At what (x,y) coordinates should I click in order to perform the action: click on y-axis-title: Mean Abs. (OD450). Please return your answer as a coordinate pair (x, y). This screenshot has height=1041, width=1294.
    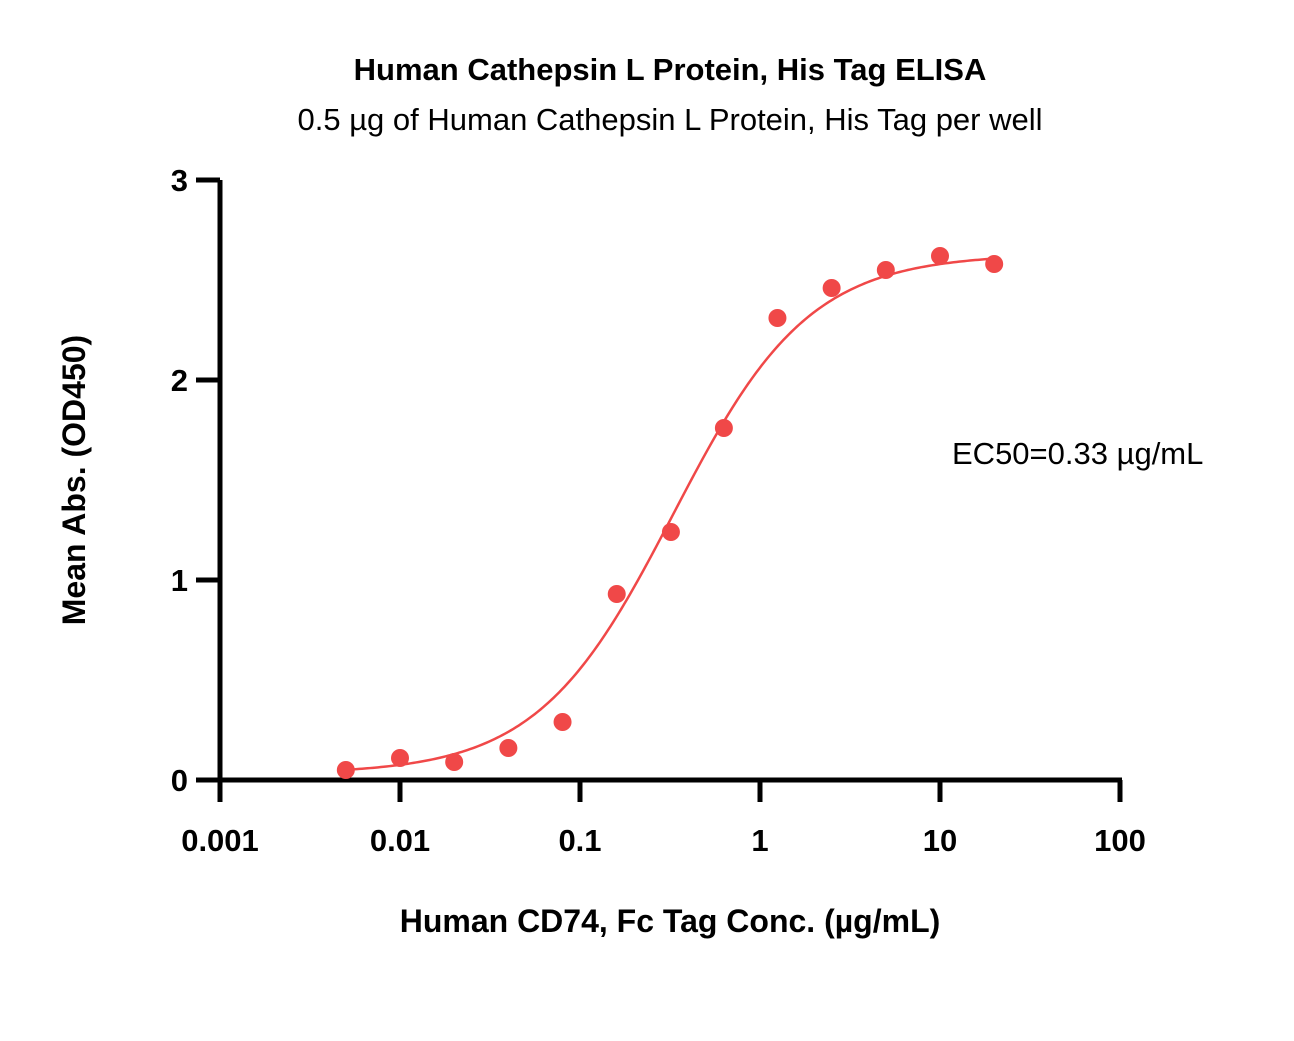
    Looking at the image, I should click on (74, 480).